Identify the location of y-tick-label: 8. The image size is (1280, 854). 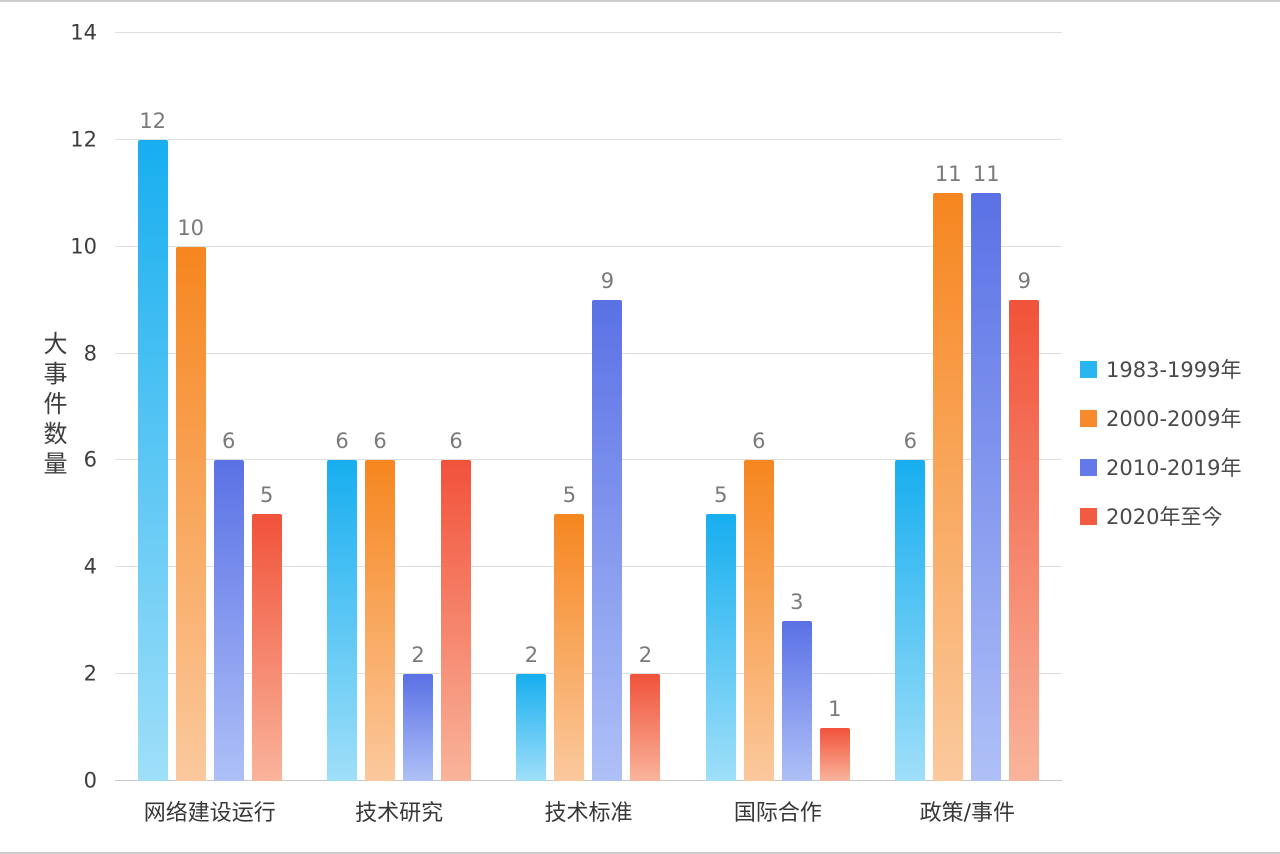
(90, 353).